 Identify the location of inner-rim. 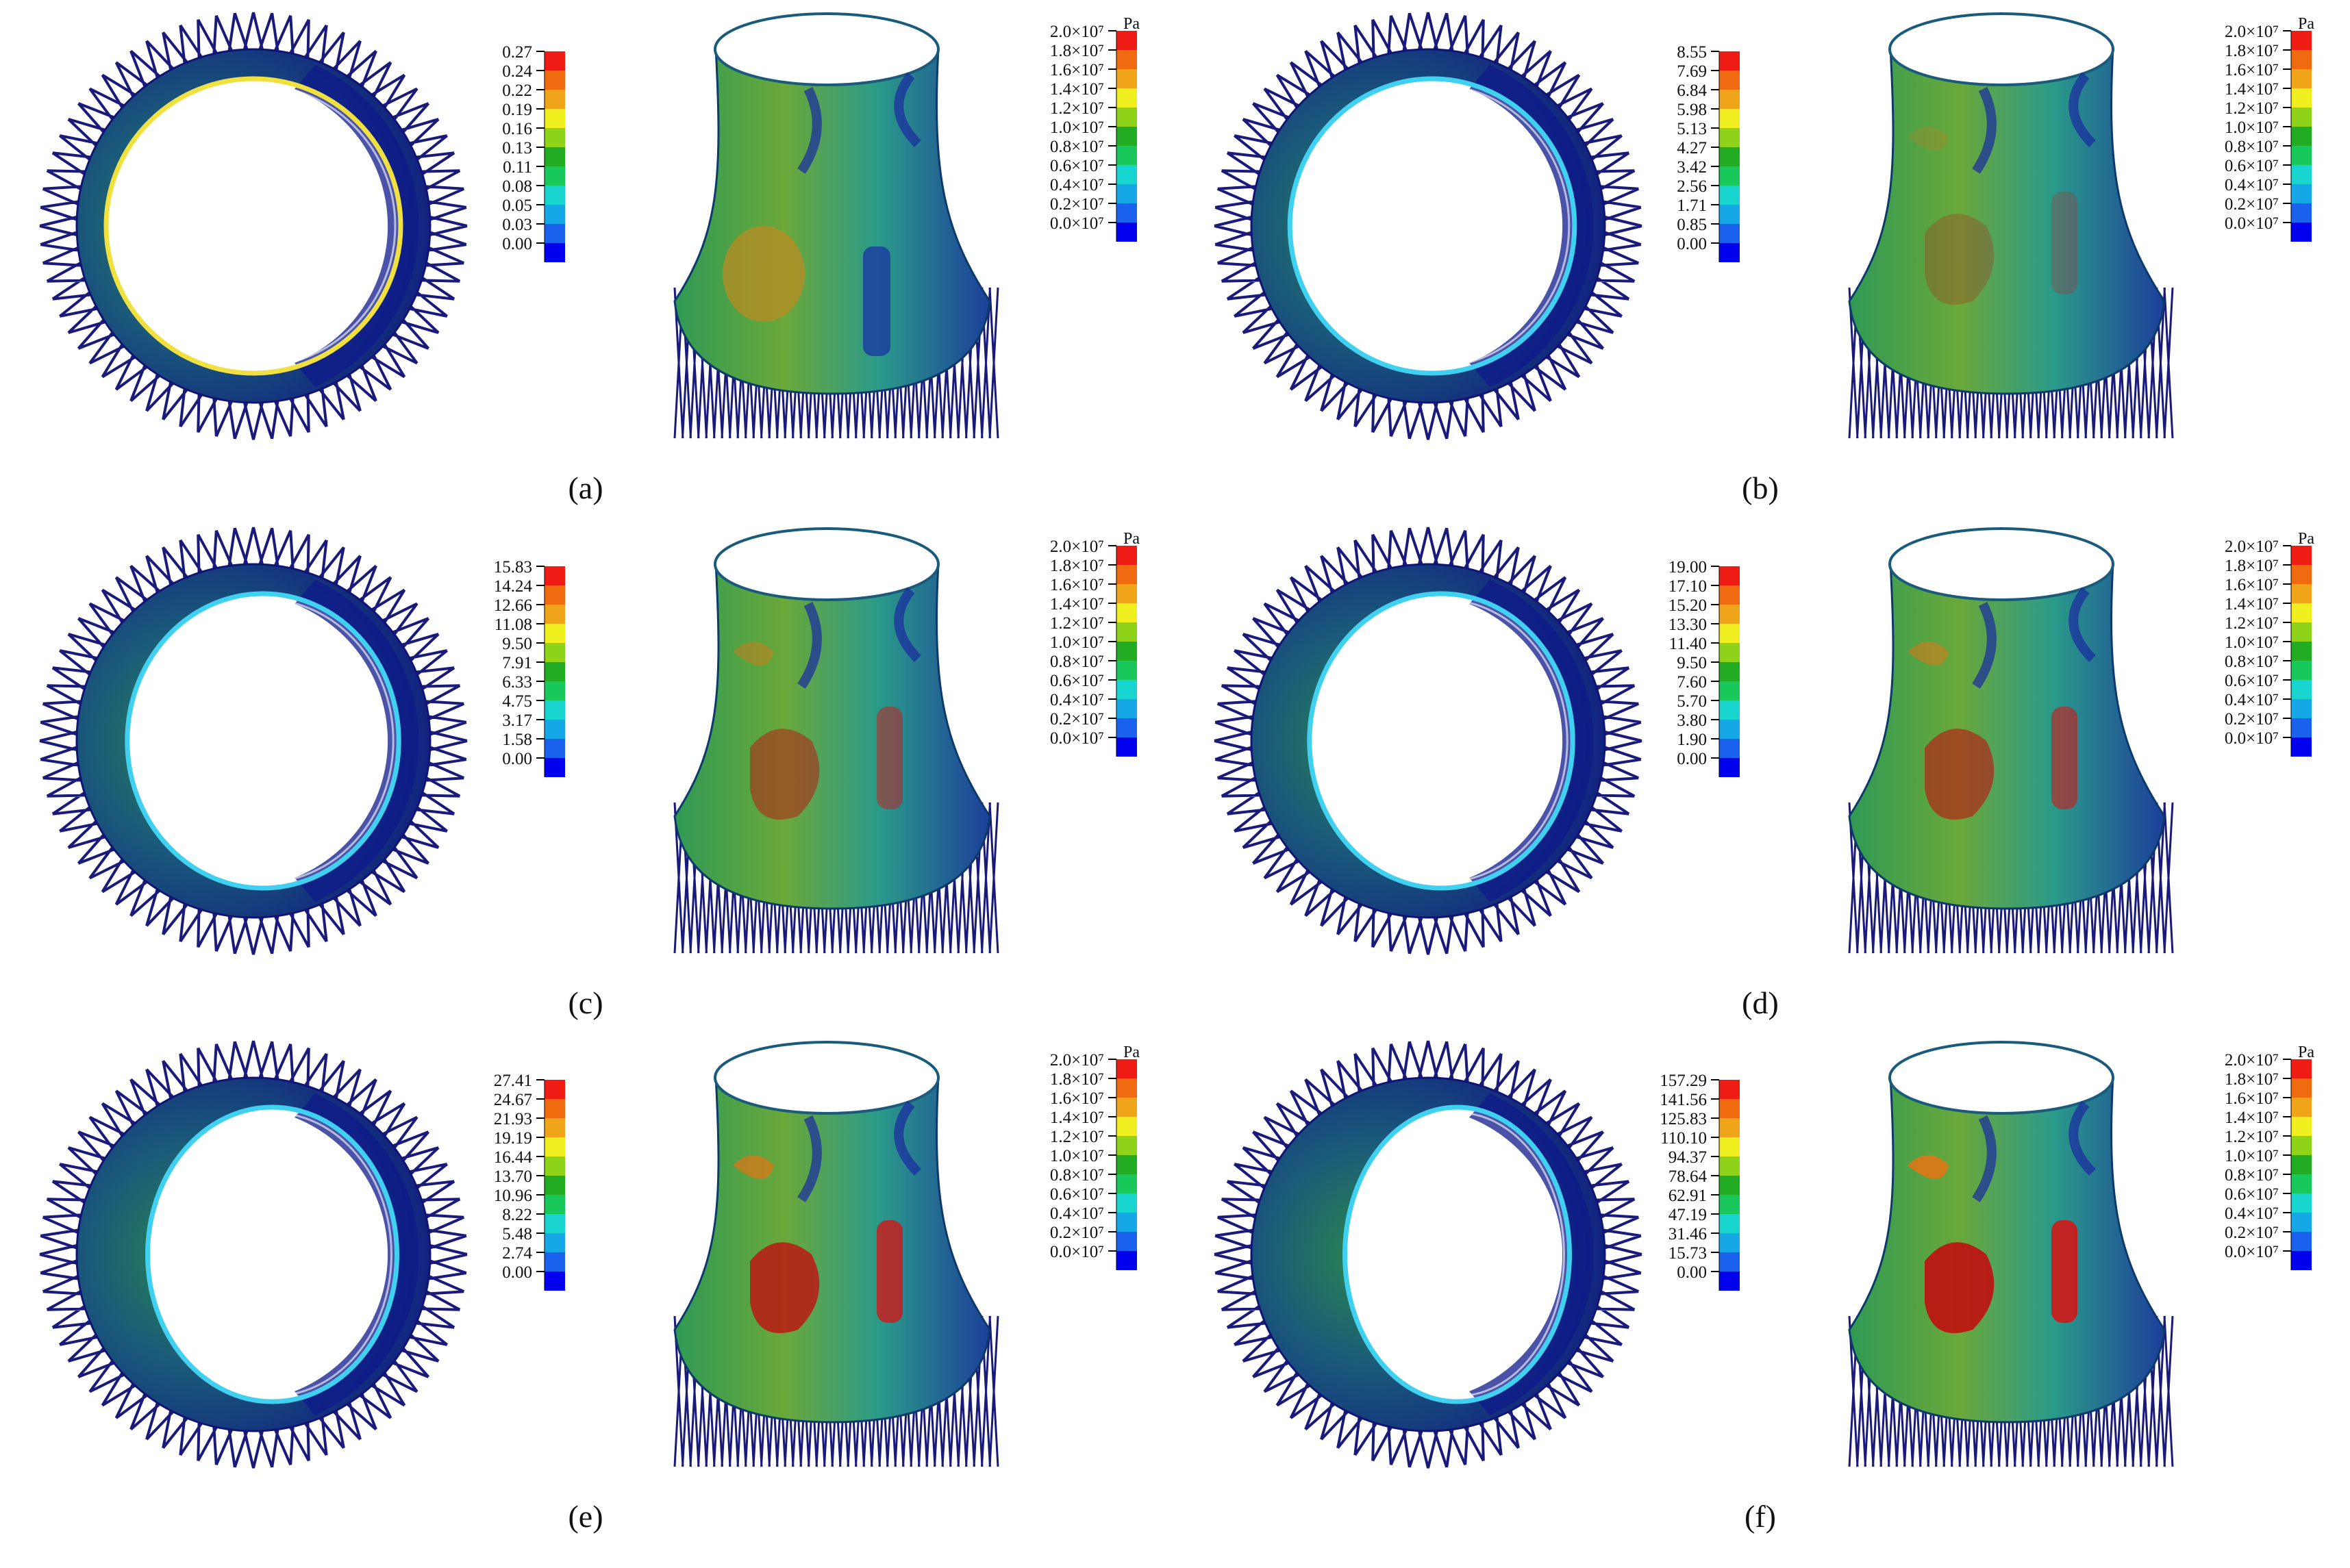
(263, 741).